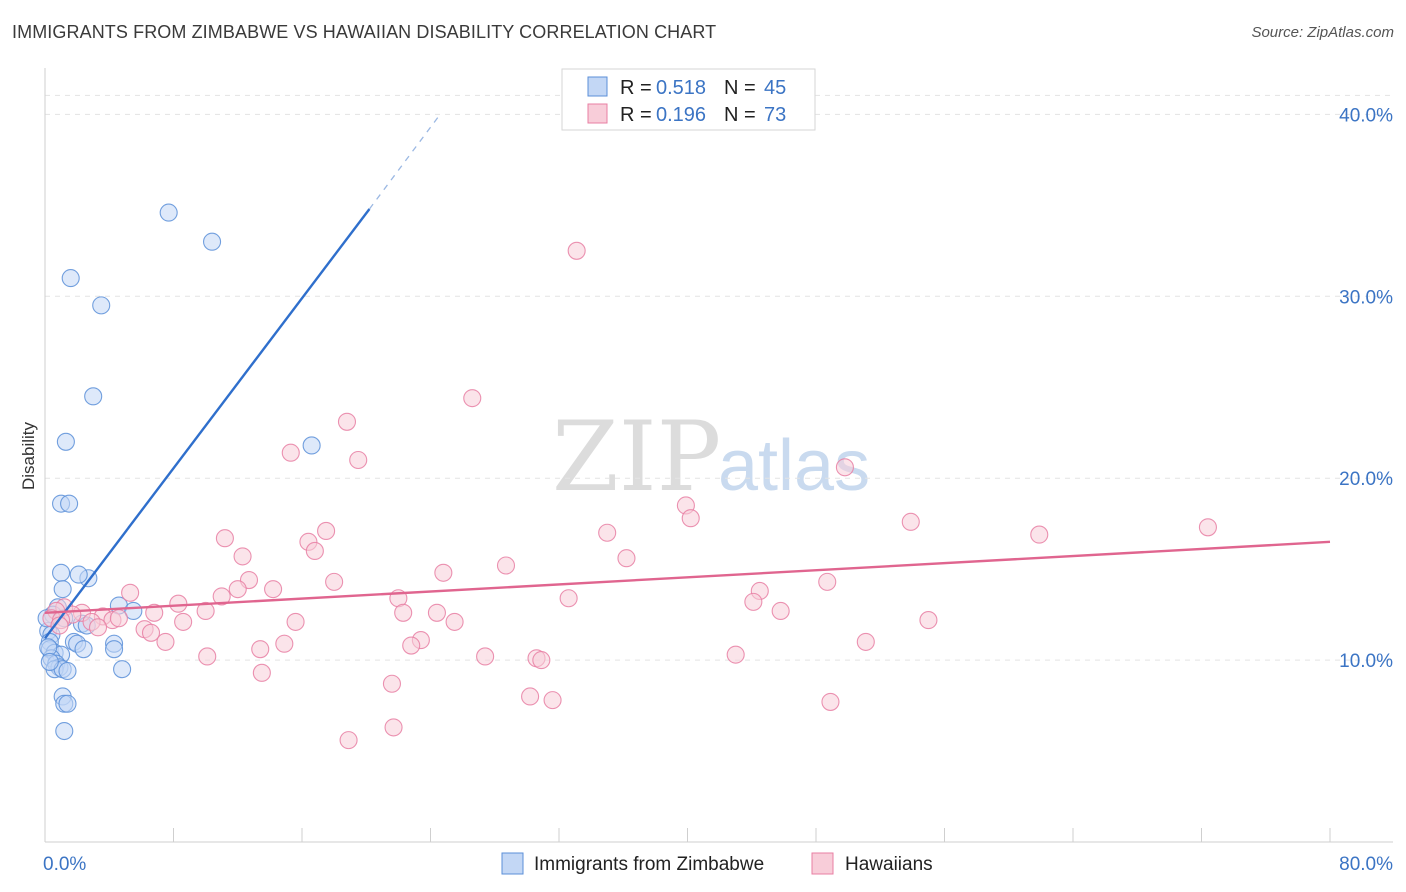 This screenshot has height=892, width=1406. Describe the element at coordinates (740, 88) in the screenshot. I see `stats-legend-n-label-0: N =` at that location.